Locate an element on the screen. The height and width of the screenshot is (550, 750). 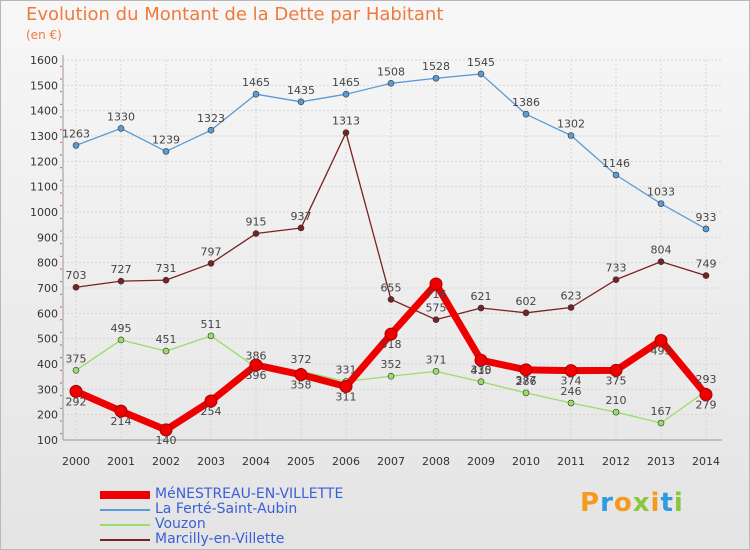
logo-letter: i is located at coordinates (678, 503).